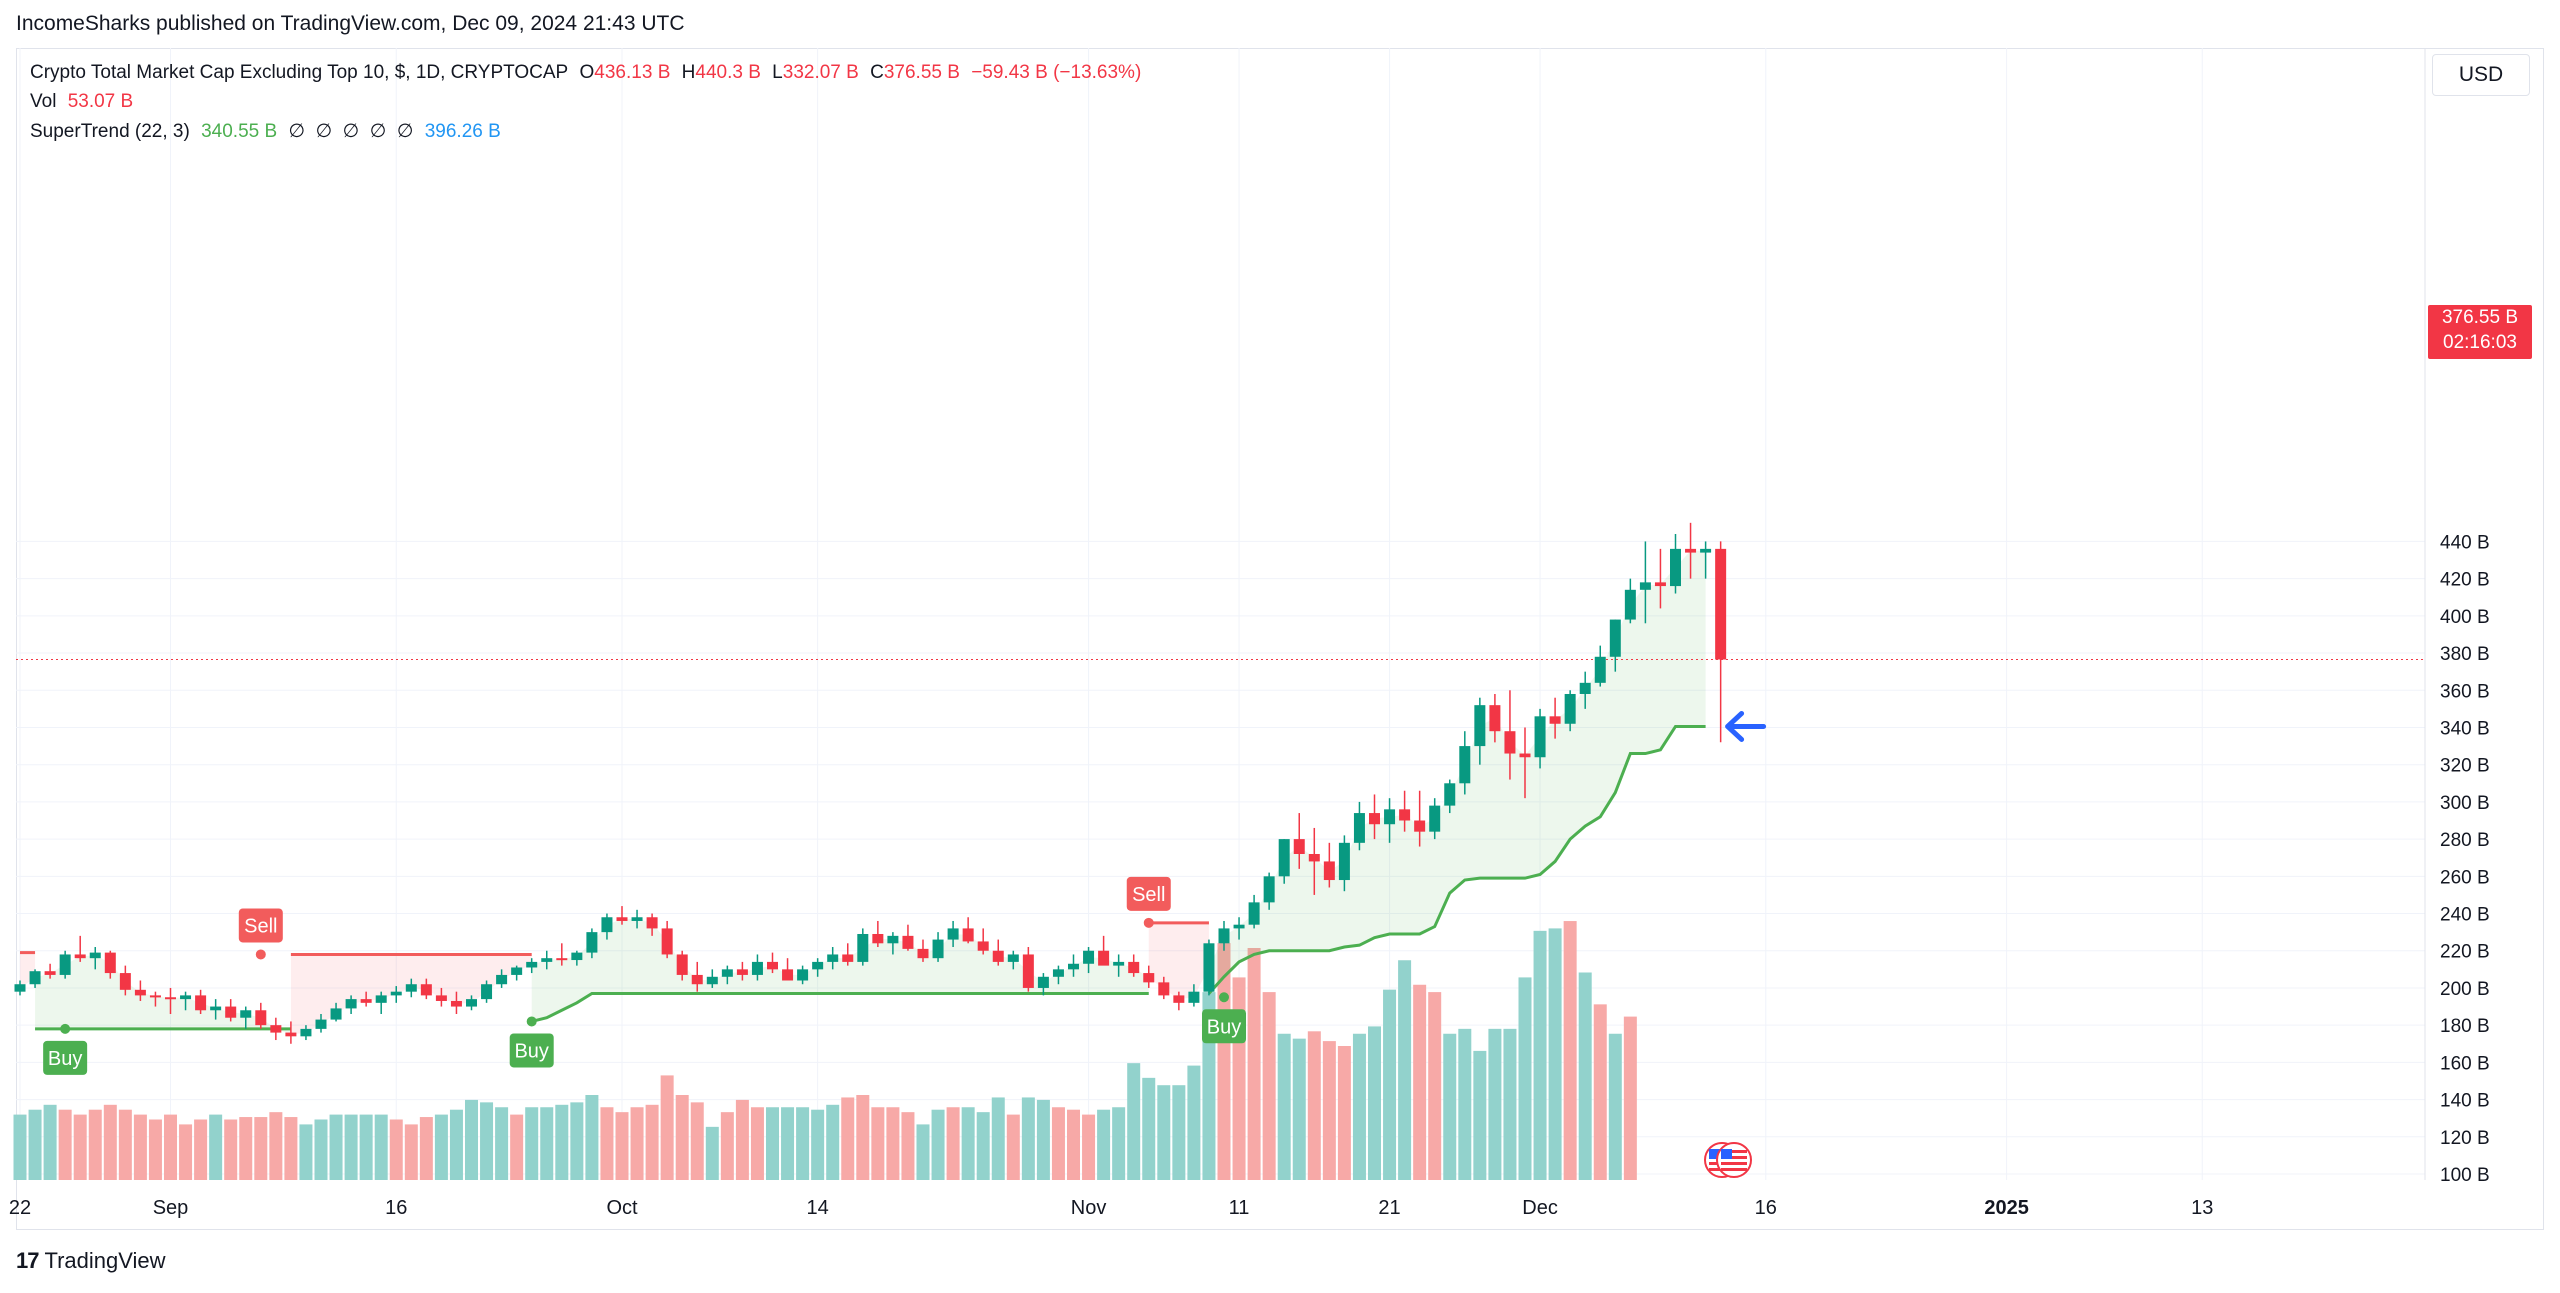 The width and height of the screenshot is (2560, 1293). What do you see at coordinates (1056, 72) in the screenshot?
I see `legend-change: −59.43 B (−13.63%)` at bounding box center [1056, 72].